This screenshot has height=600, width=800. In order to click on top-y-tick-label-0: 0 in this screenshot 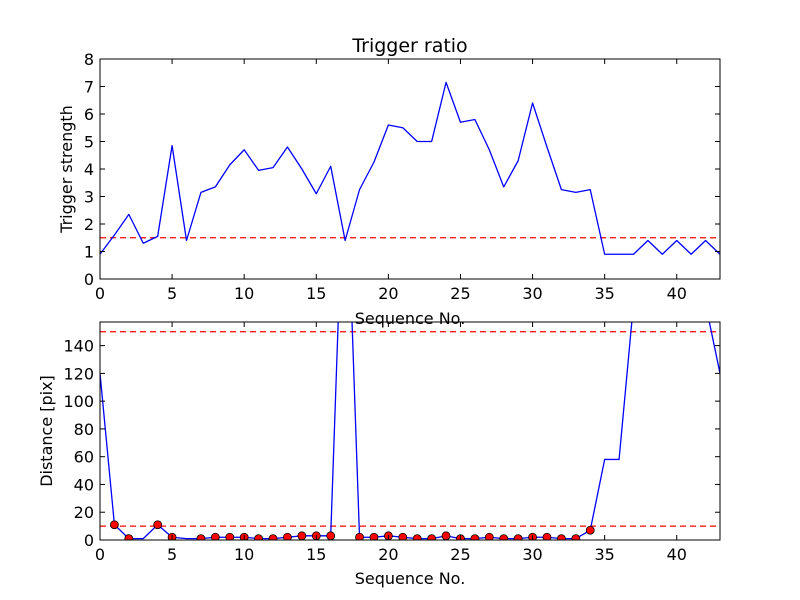, I will do `click(89, 279)`.